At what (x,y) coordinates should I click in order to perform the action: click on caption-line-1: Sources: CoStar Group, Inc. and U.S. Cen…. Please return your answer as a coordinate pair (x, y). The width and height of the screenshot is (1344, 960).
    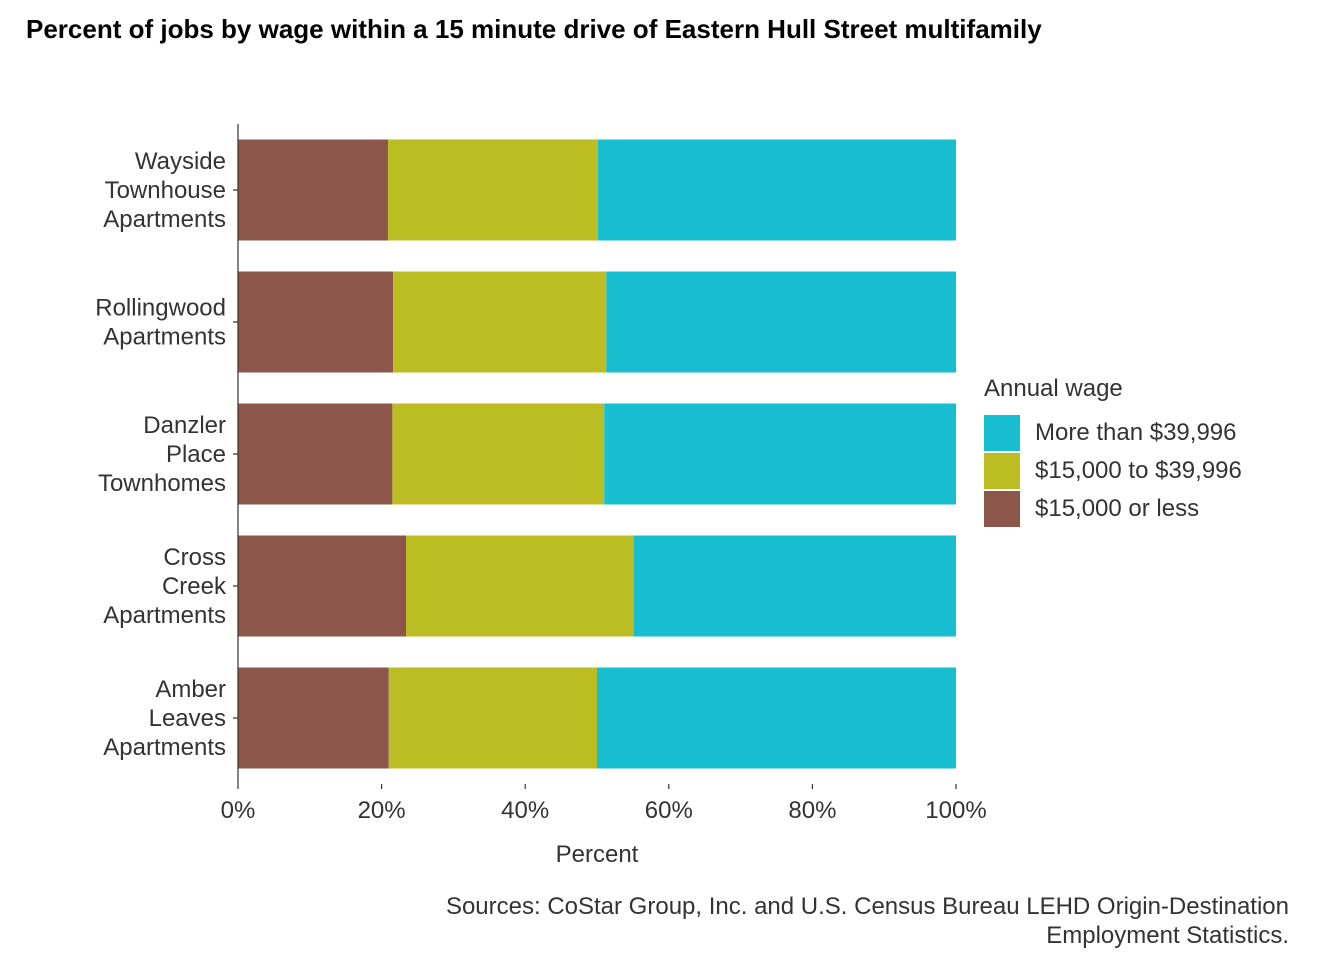
    Looking at the image, I should click on (867, 906).